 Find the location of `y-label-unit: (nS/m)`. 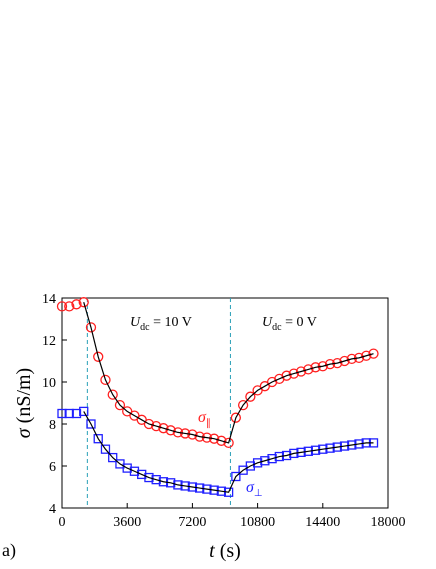

y-label-unit: (nS/m) is located at coordinates (24, 396).